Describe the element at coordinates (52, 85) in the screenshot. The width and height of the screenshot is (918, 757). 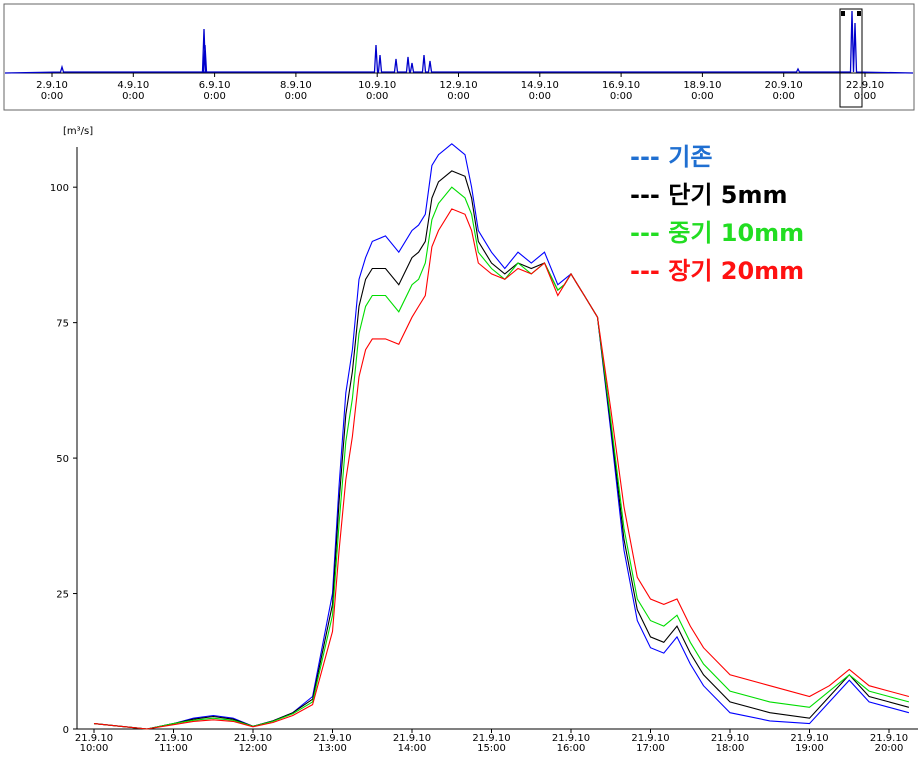
I see `overview-tick-date: 2.9.10` at that location.